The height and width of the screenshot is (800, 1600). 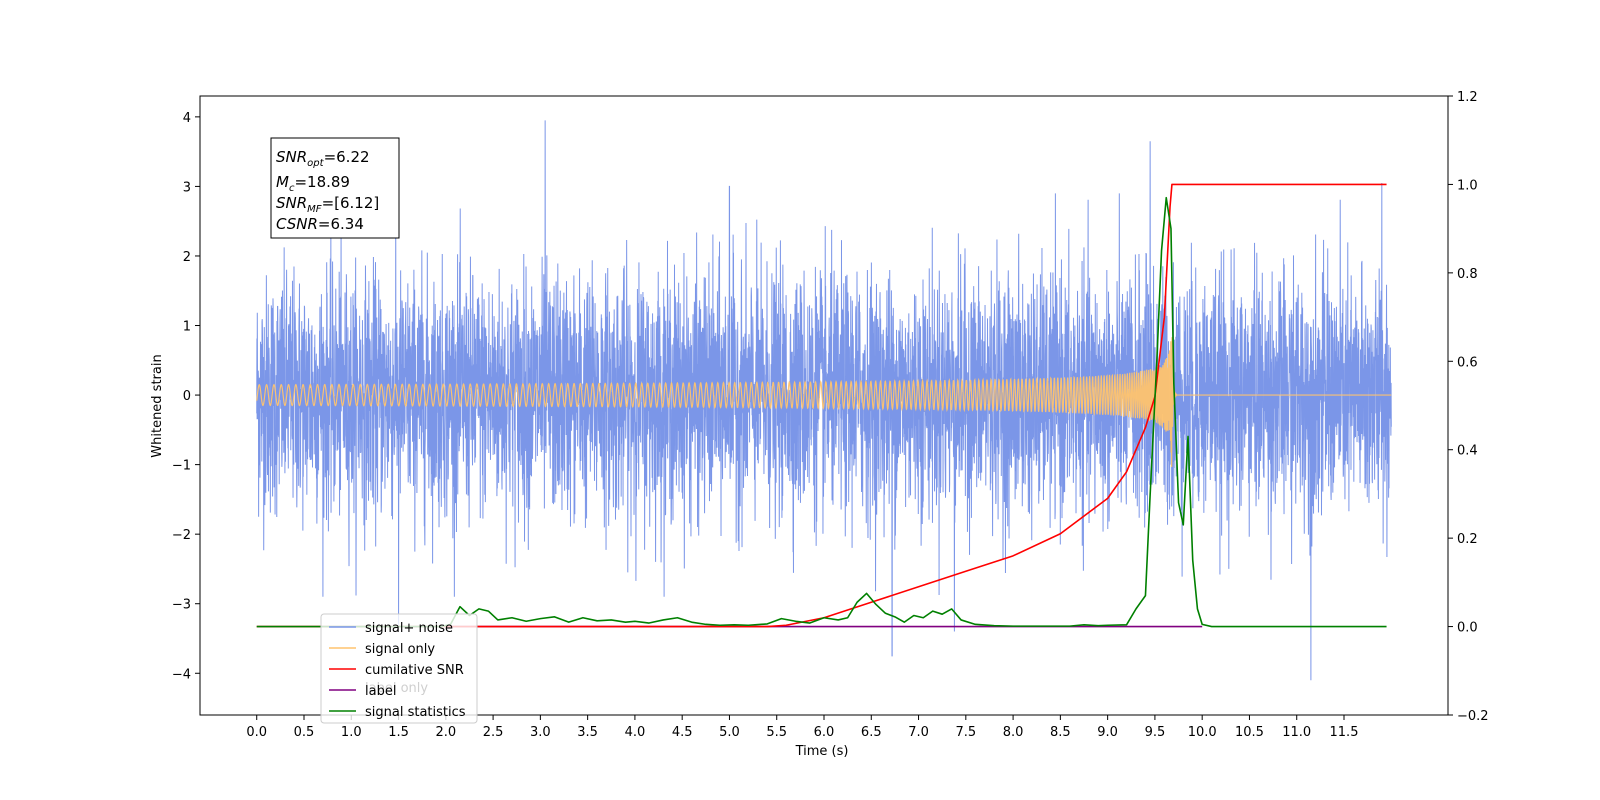 What do you see at coordinates (822, 751) in the screenshot?
I see `x-axis-label: Time (s)` at bounding box center [822, 751].